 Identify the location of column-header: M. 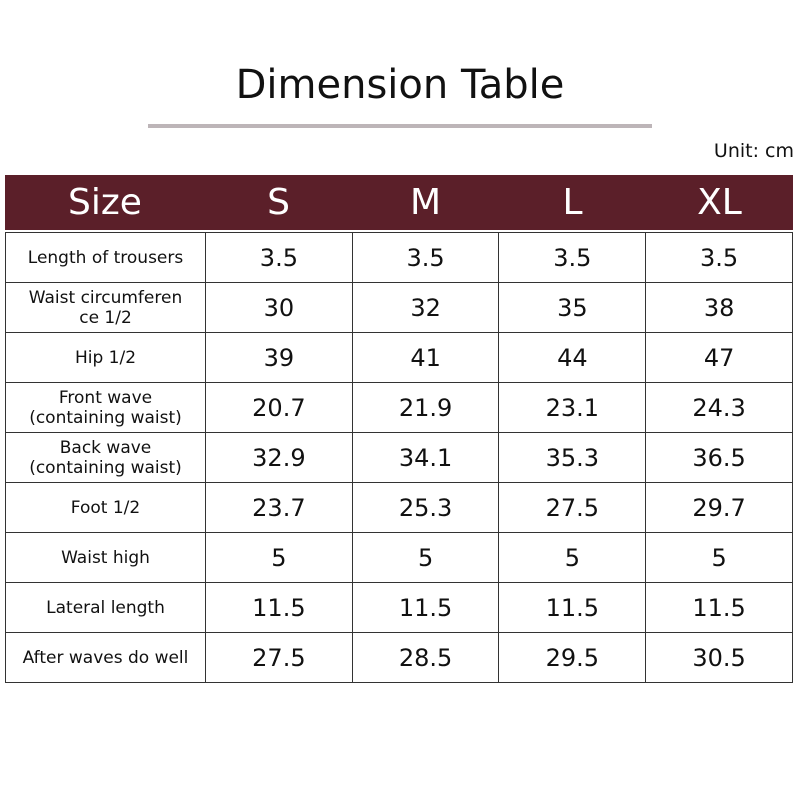
(425, 202).